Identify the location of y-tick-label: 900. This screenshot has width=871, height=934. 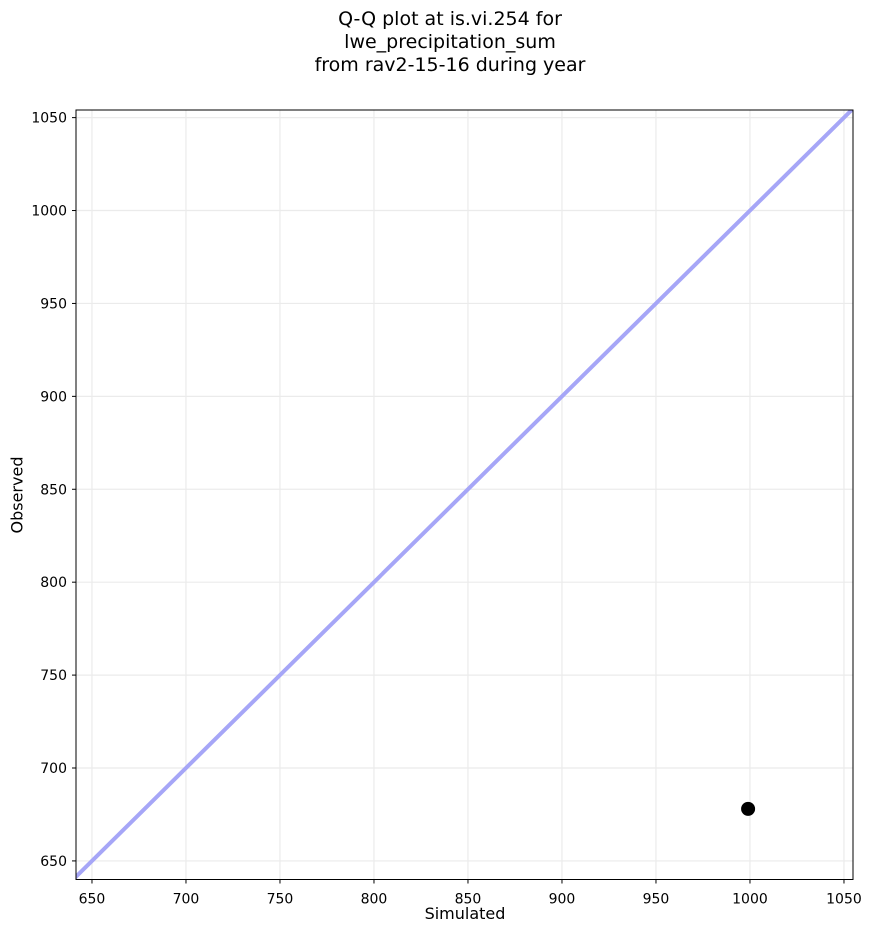
(53, 397).